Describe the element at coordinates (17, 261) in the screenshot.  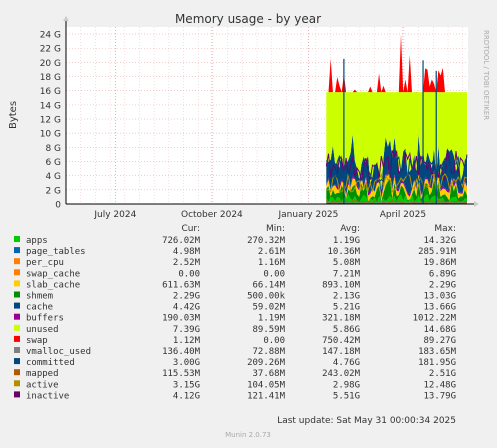
I see `legend-swatch-per_cpu` at that location.